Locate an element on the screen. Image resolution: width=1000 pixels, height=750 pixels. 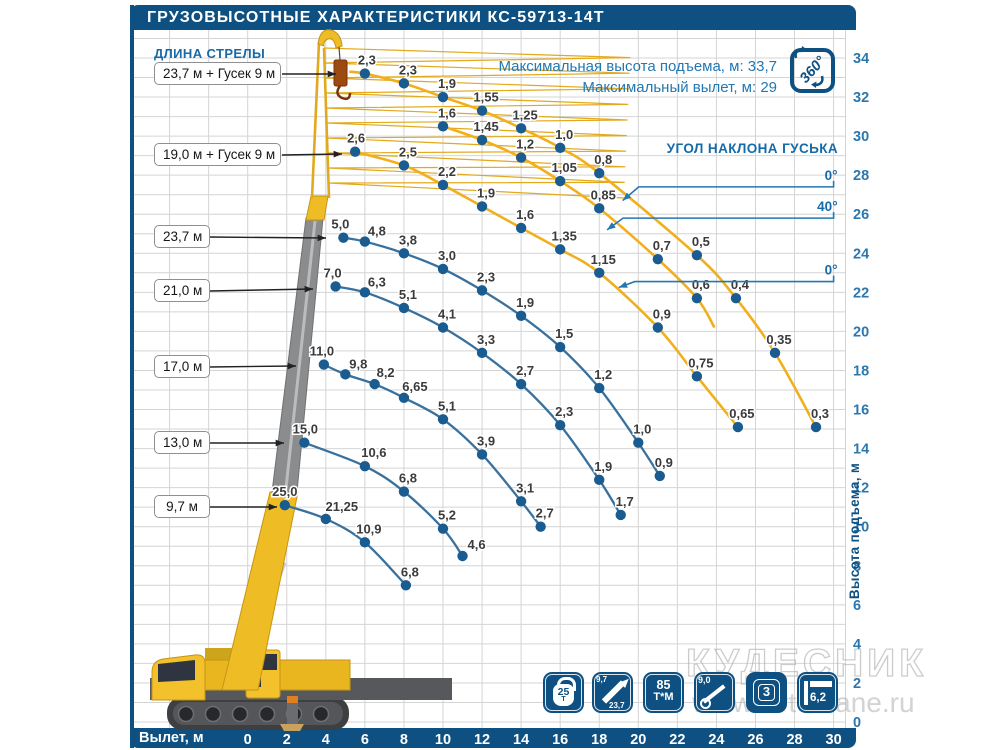
load-value-label: 3,9 is located at coordinates (486, 440).